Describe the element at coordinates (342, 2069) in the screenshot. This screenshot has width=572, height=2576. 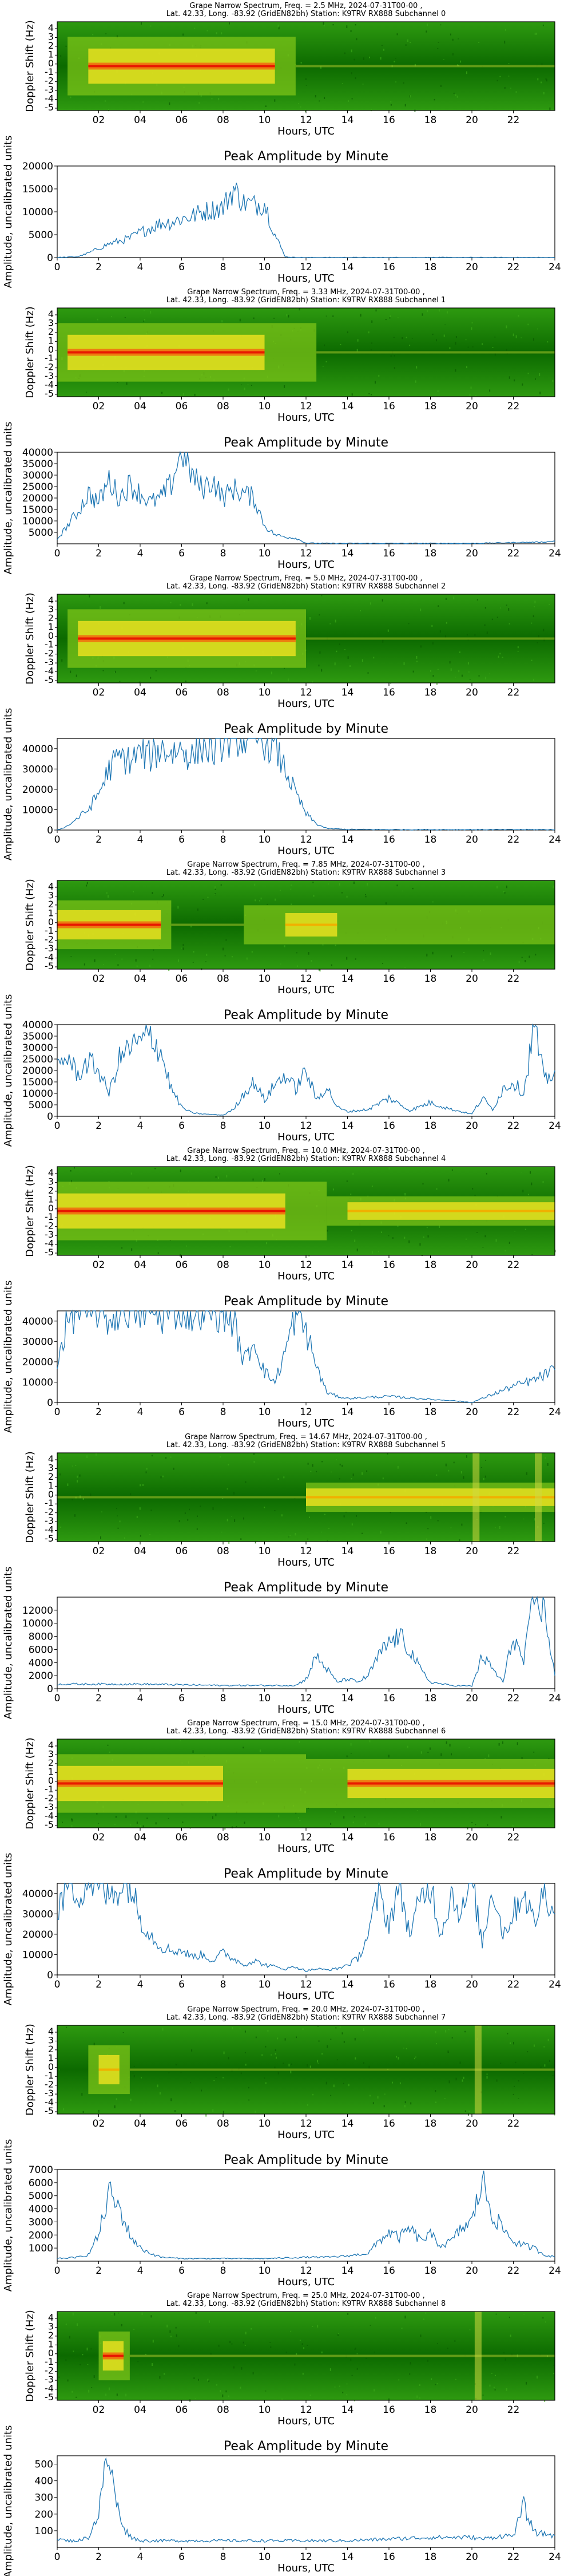
I see `spectrogram-faint-trace` at that location.